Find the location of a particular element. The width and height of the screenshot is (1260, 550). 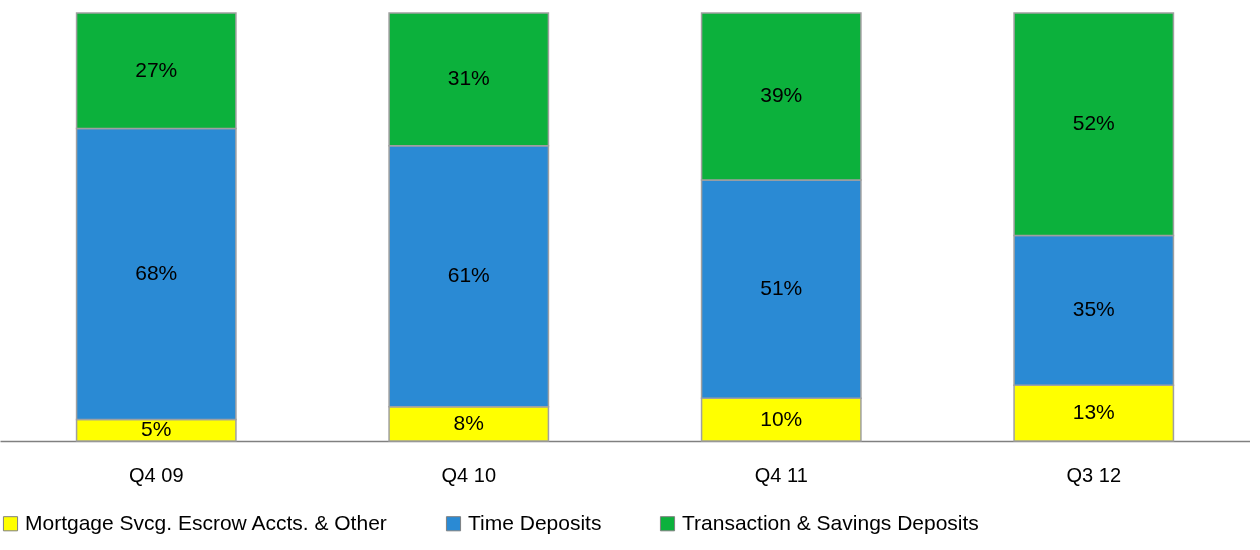

data-label: 39% is located at coordinates (781, 95).